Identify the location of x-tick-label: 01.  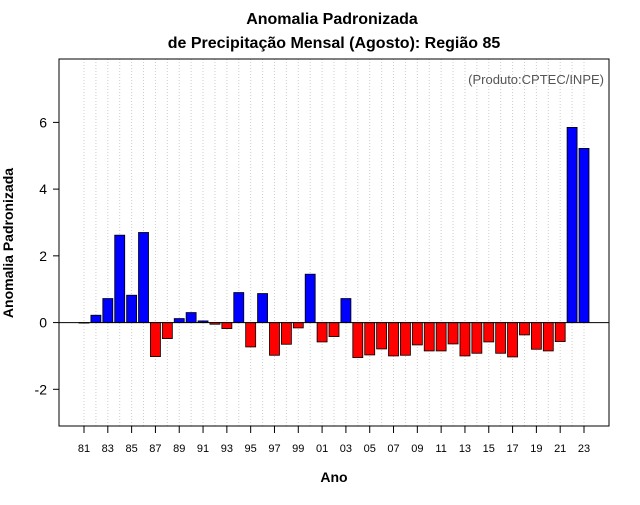
(322, 449).